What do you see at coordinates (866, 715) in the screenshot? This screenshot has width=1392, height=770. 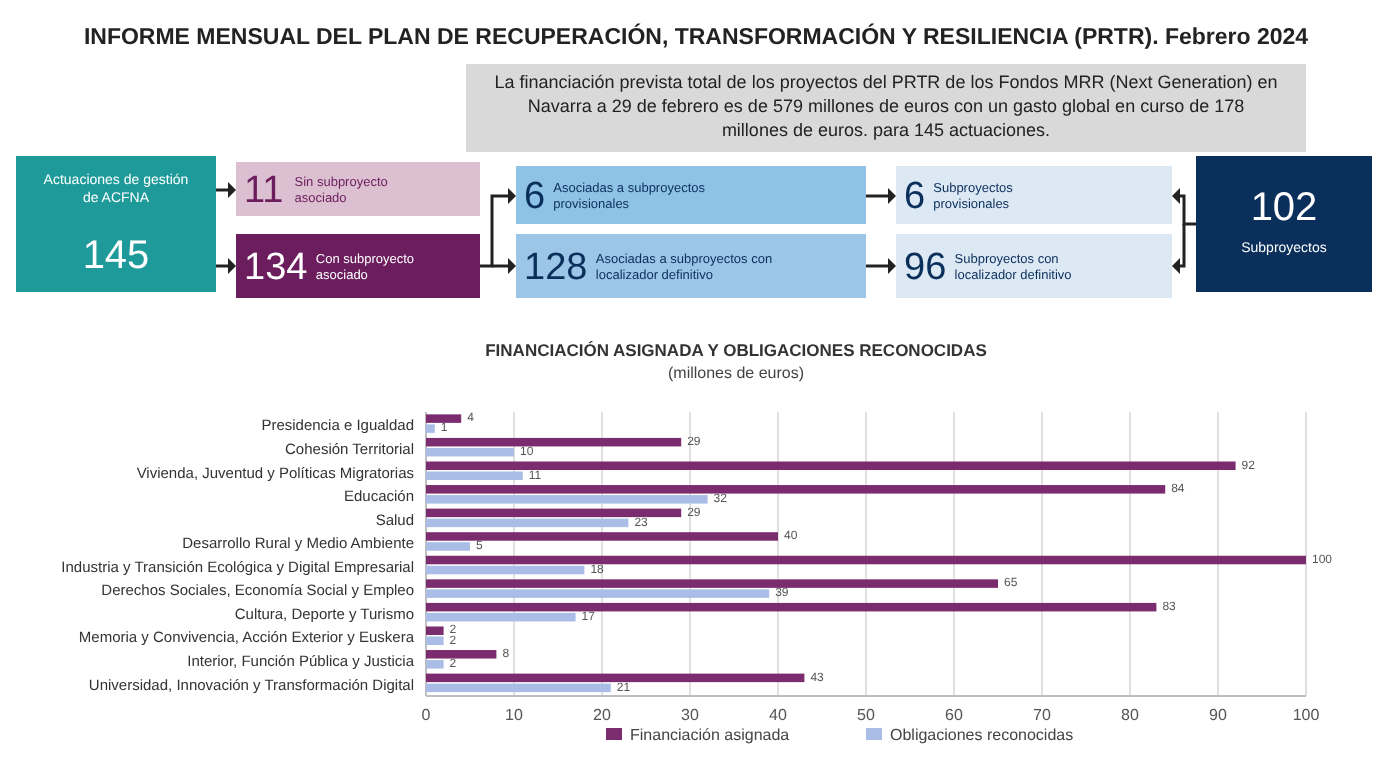 I see `x-tick-label: 50` at bounding box center [866, 715].